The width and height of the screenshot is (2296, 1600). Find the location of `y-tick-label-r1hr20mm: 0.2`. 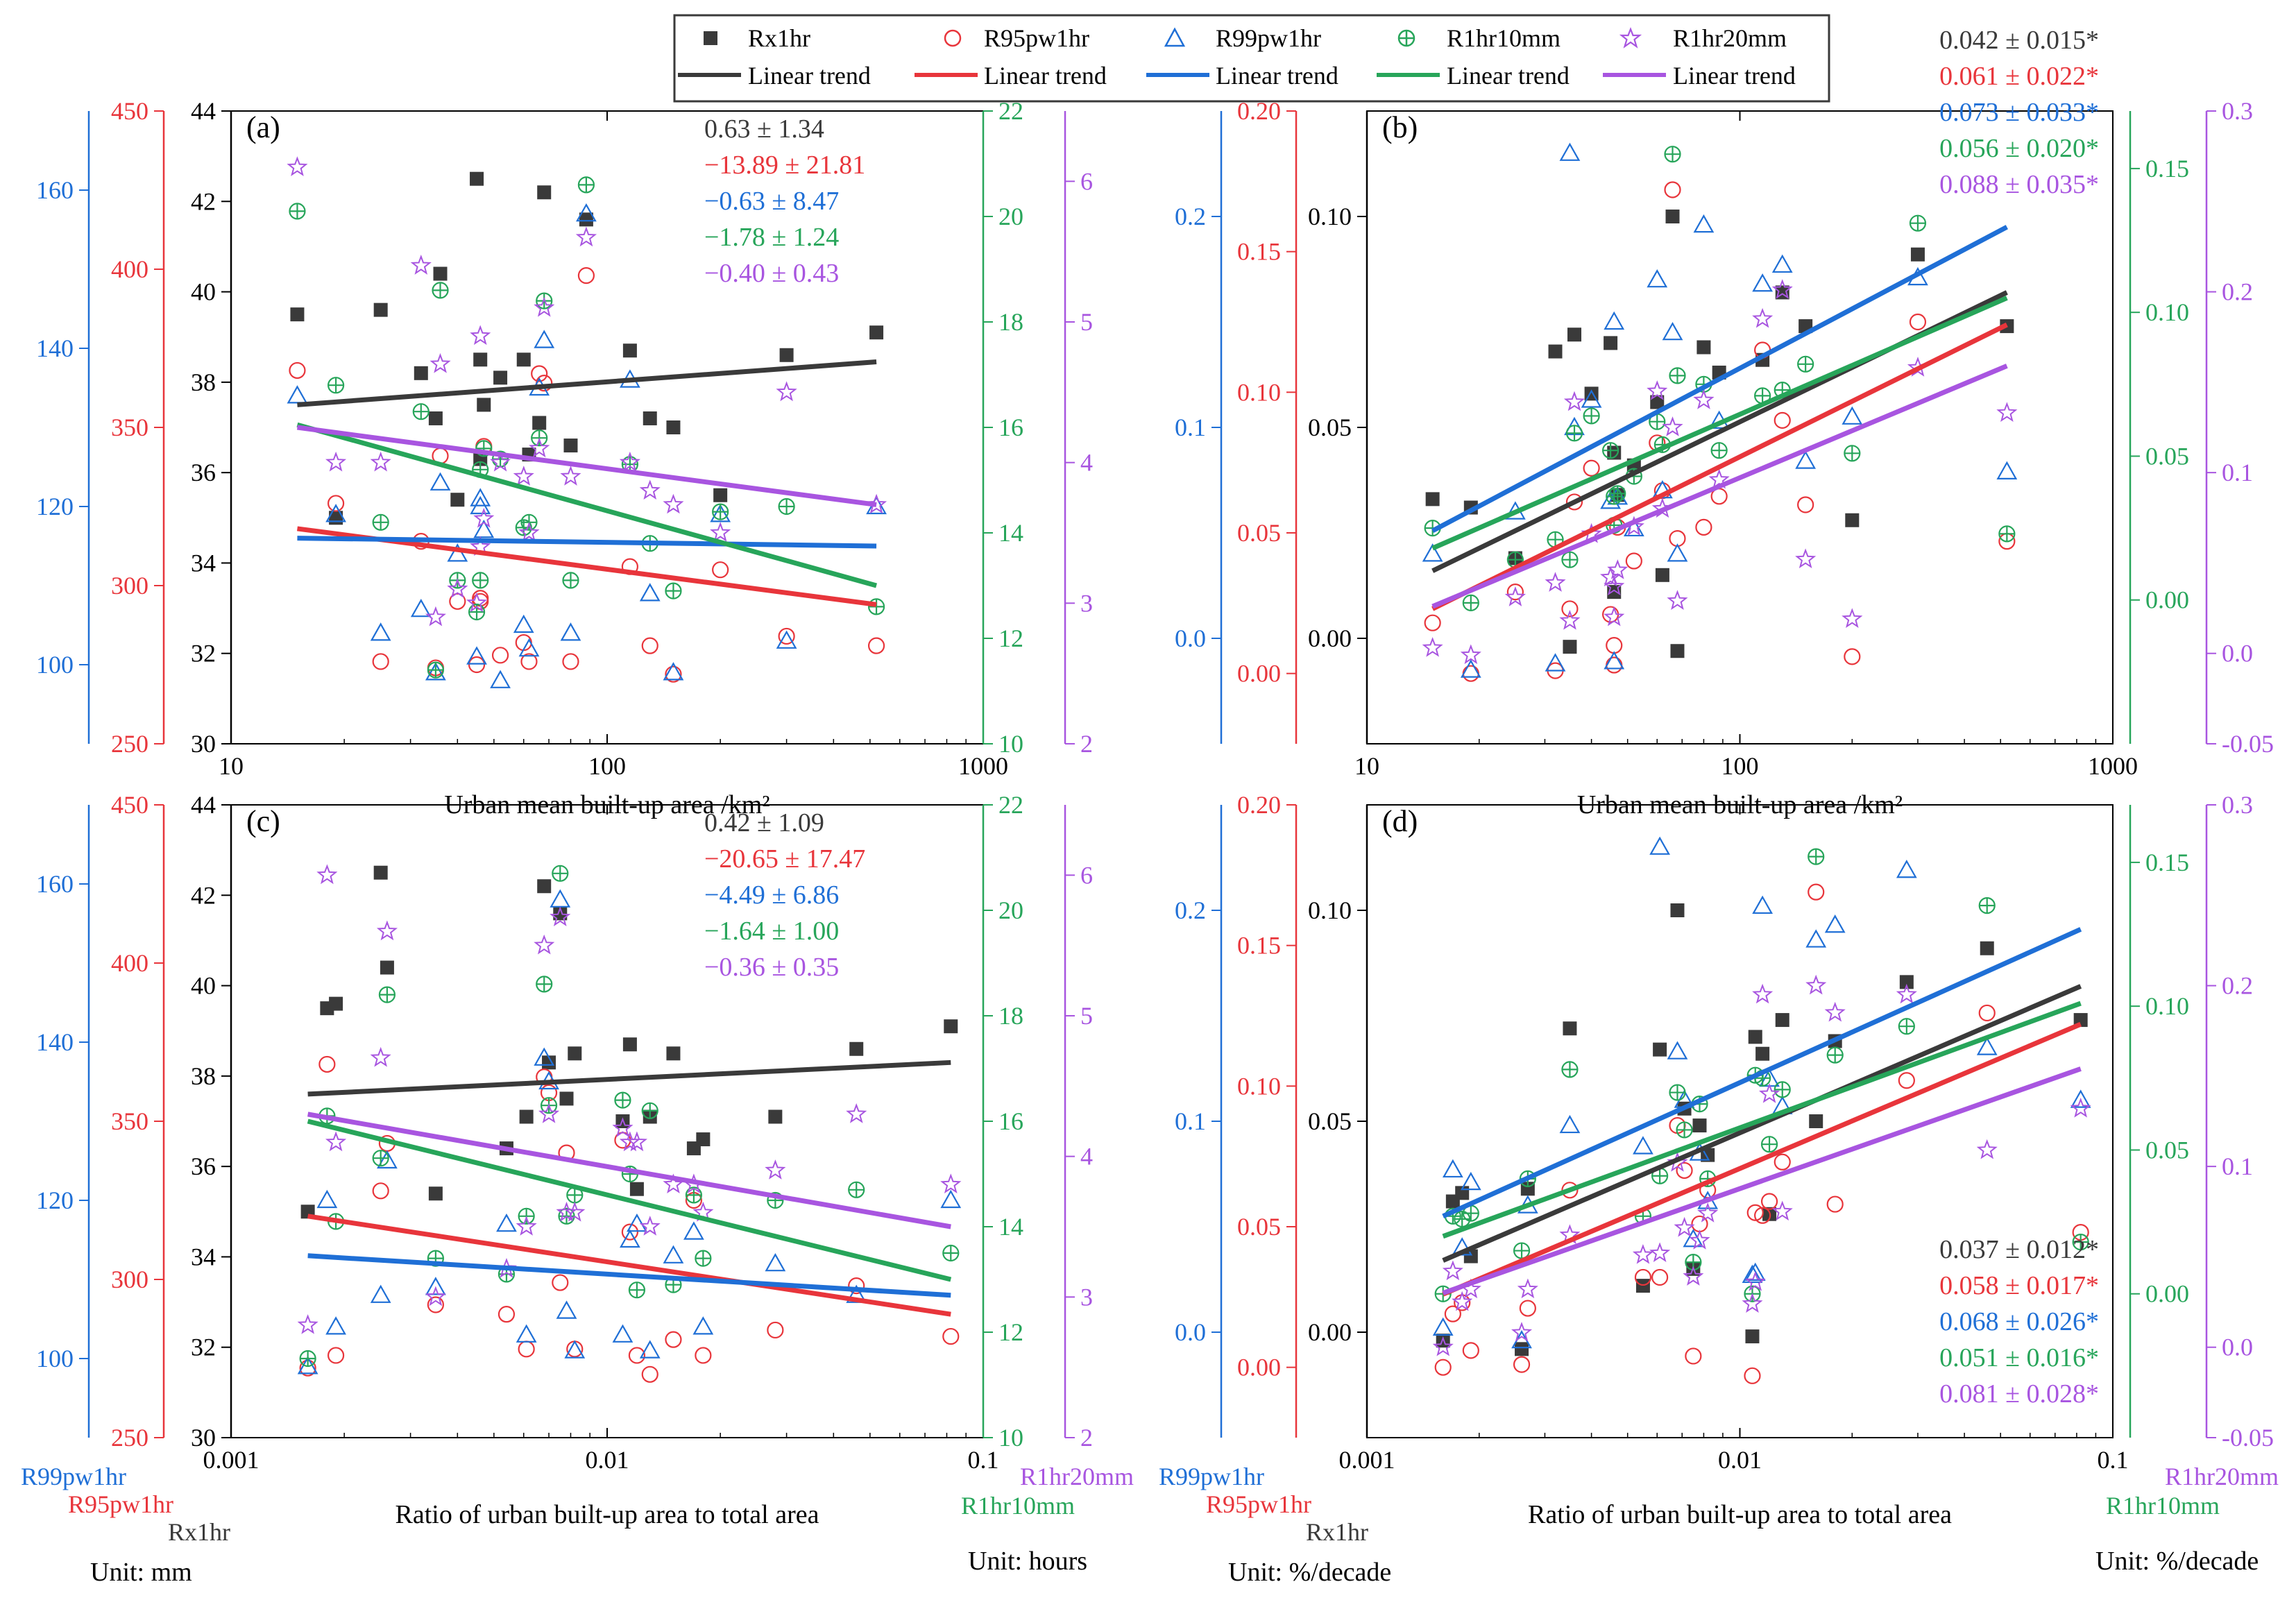

y-tick-label-r1hr20mm: 0.2 is located at coordinates (2237, 986).